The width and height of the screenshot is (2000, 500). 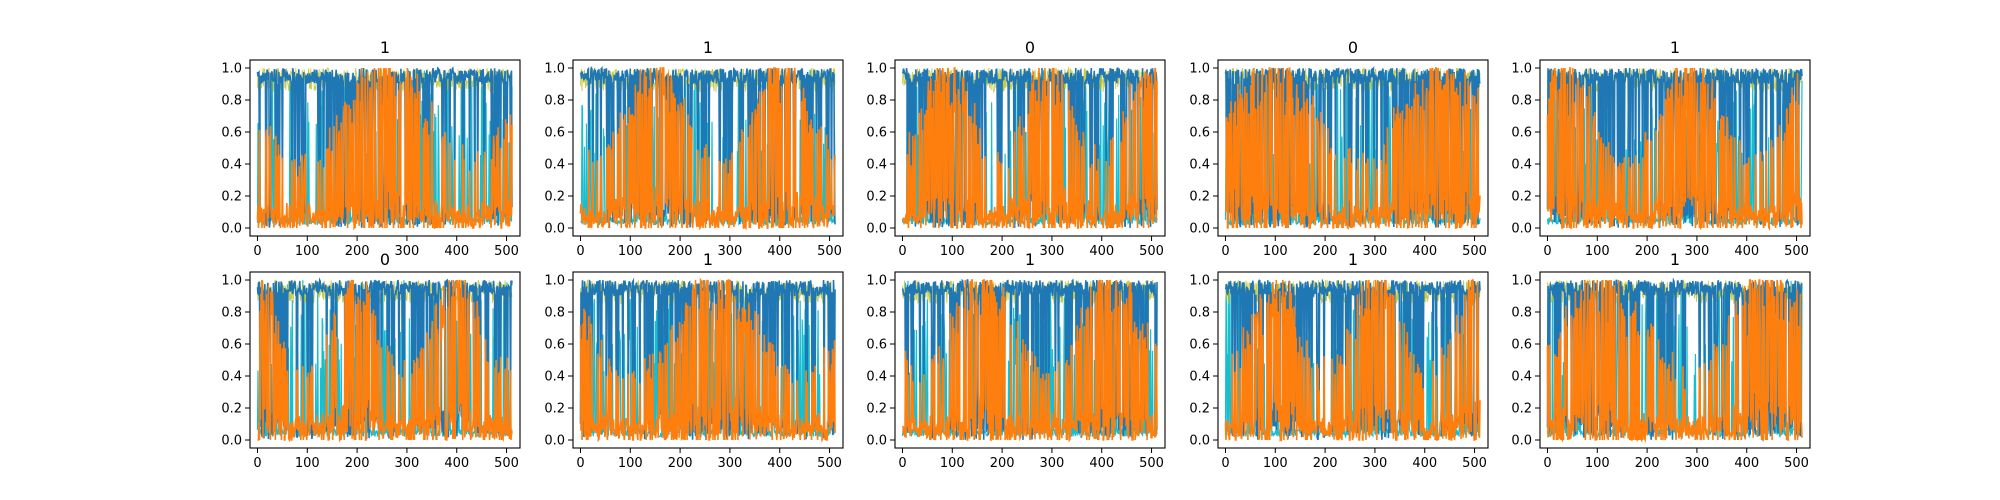 I want to click on panel-2: 0 100 200 300 400 500 0.0 0.2 0.4 0.6 0.8 1.0 1, so click(x=694, y=148).